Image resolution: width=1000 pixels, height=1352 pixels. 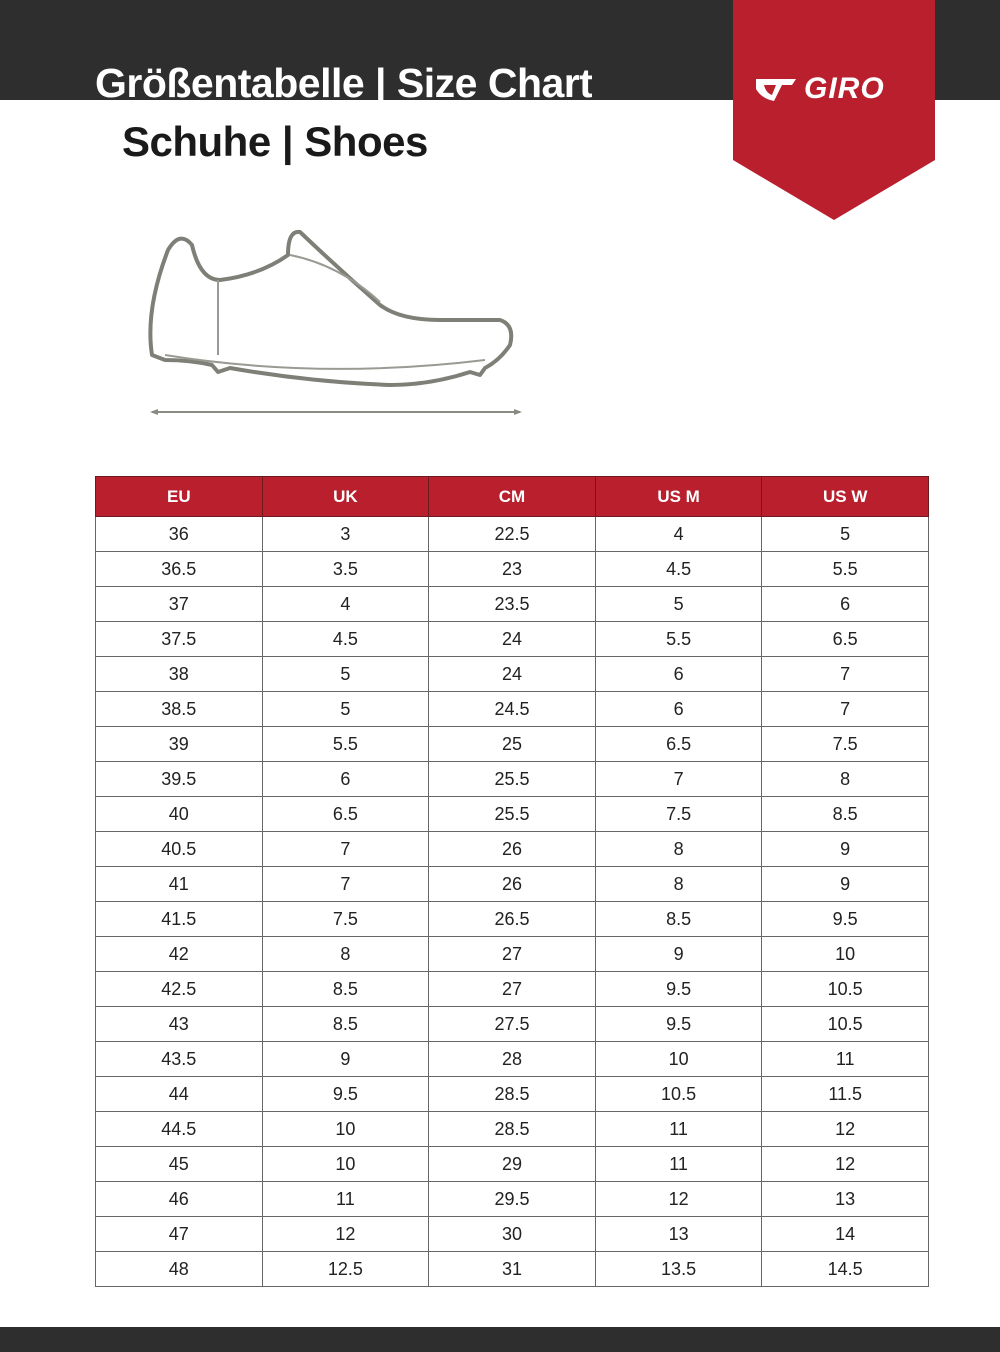 I want to click on table-cell: 40.5, so click(x=179, y=849).